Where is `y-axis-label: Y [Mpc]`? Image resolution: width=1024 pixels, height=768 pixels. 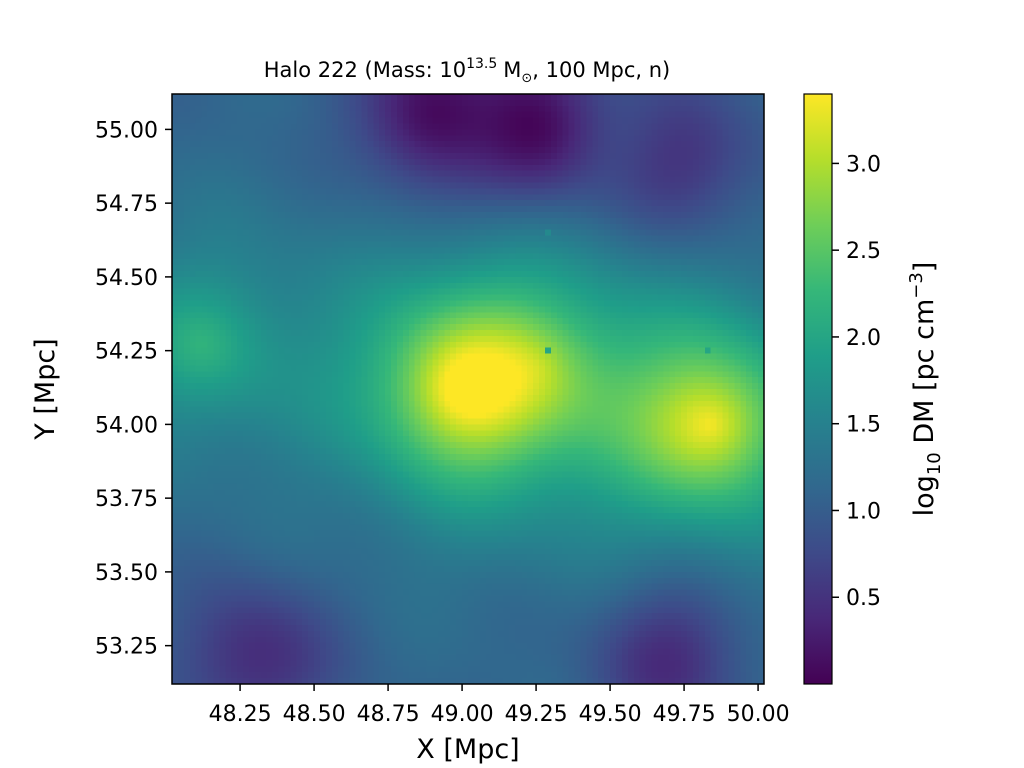 y-axis-label: Y [Mpc] is located at coordinates (45, 389).